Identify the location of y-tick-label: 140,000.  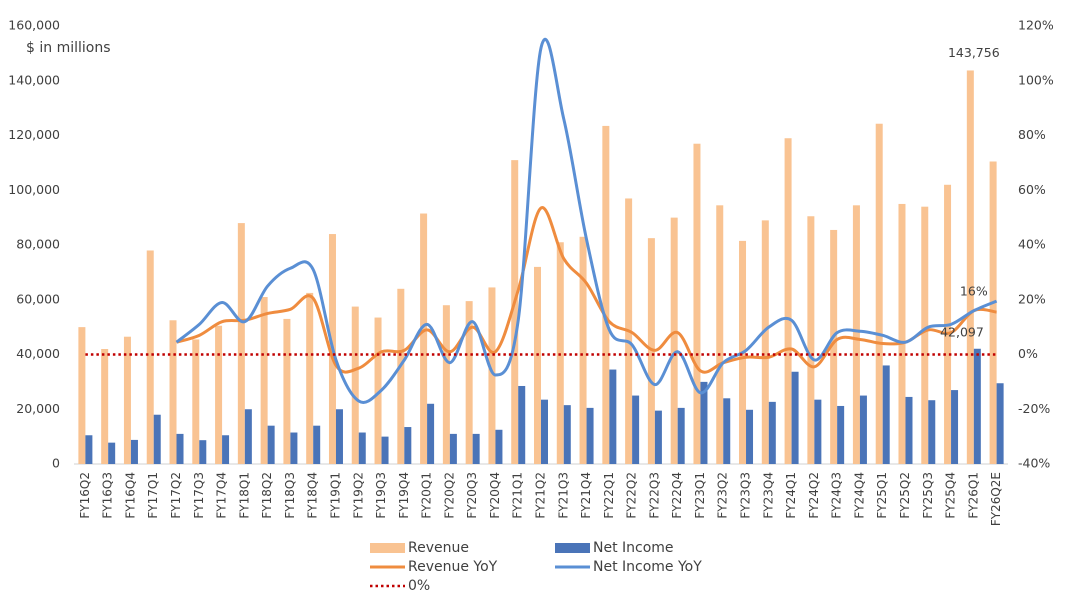
(34, 79).